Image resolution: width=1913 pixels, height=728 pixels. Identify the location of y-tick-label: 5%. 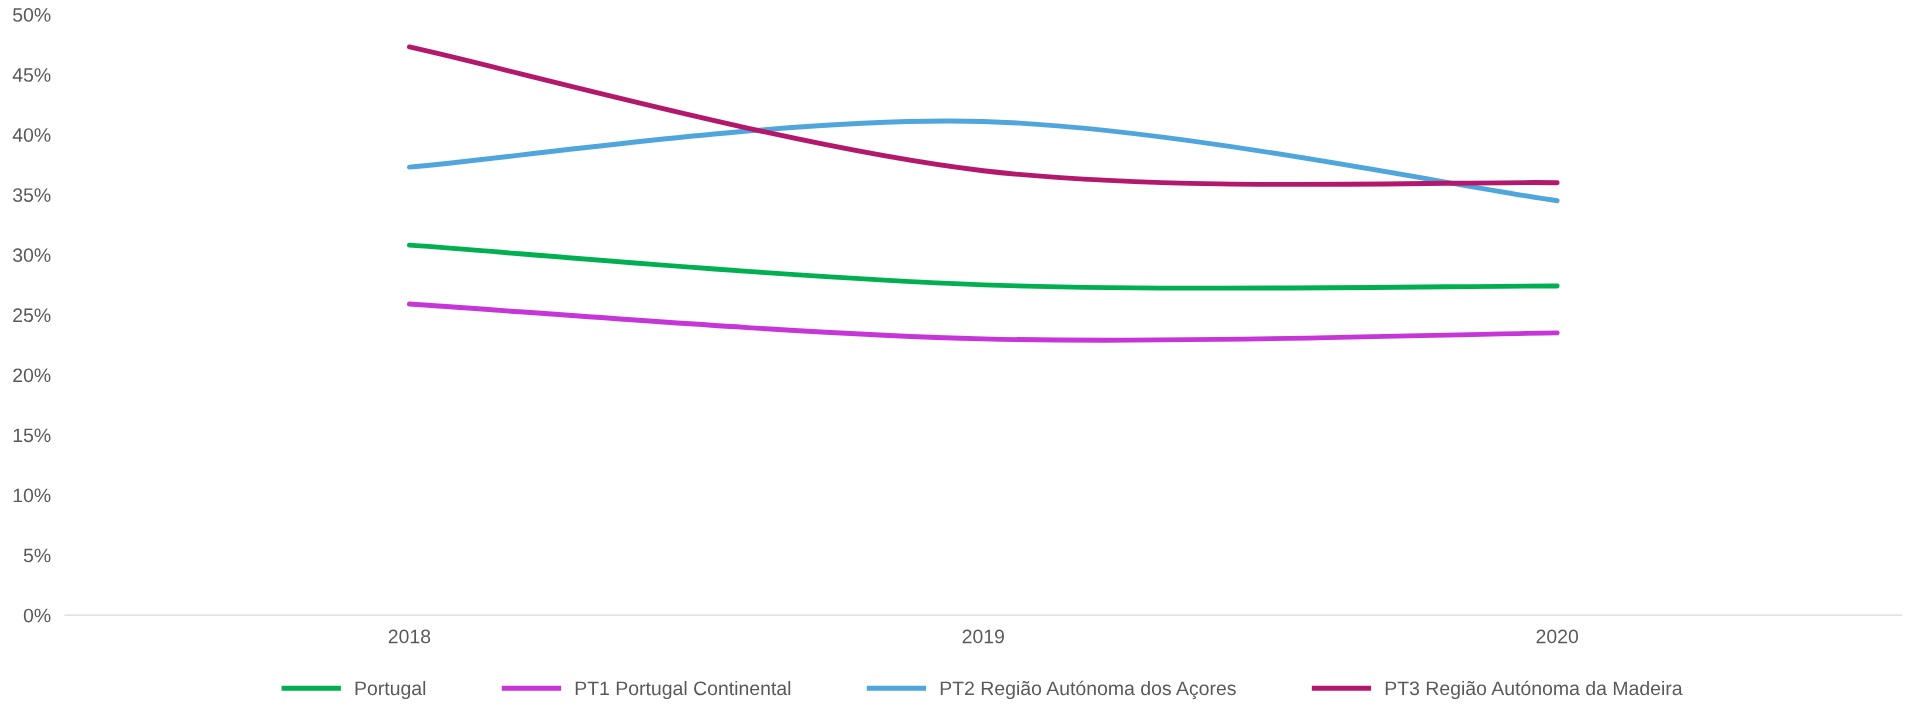
(37, 555).